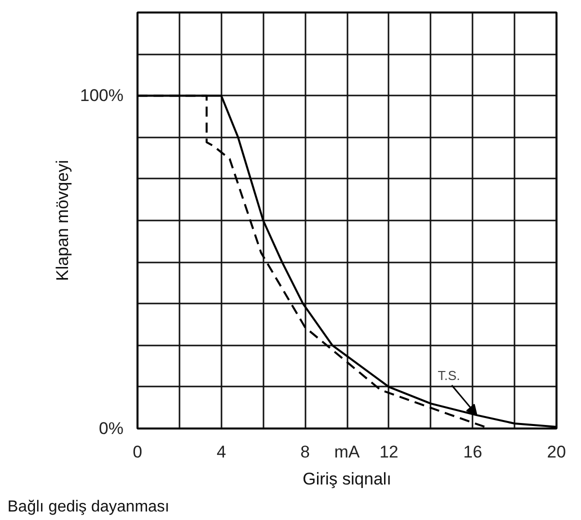  I want to click on y-tick-label: 0%, so click(111, 428).